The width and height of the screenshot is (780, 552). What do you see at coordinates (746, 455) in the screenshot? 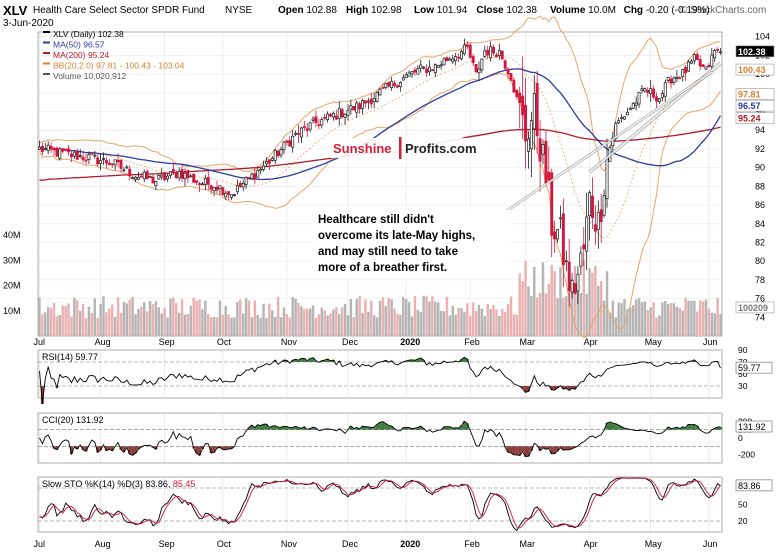
I see `cci-tick-label: -200` at bounding box center [746, 455].